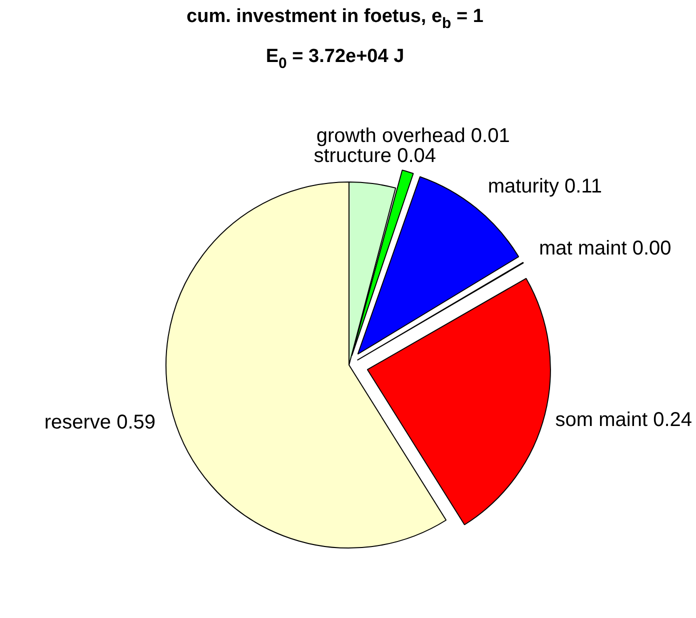  What do you see at coordinates (545, 186) in the screenshot?
I see `slice-label: maturity 0.11` at bounding box center [545, 186].